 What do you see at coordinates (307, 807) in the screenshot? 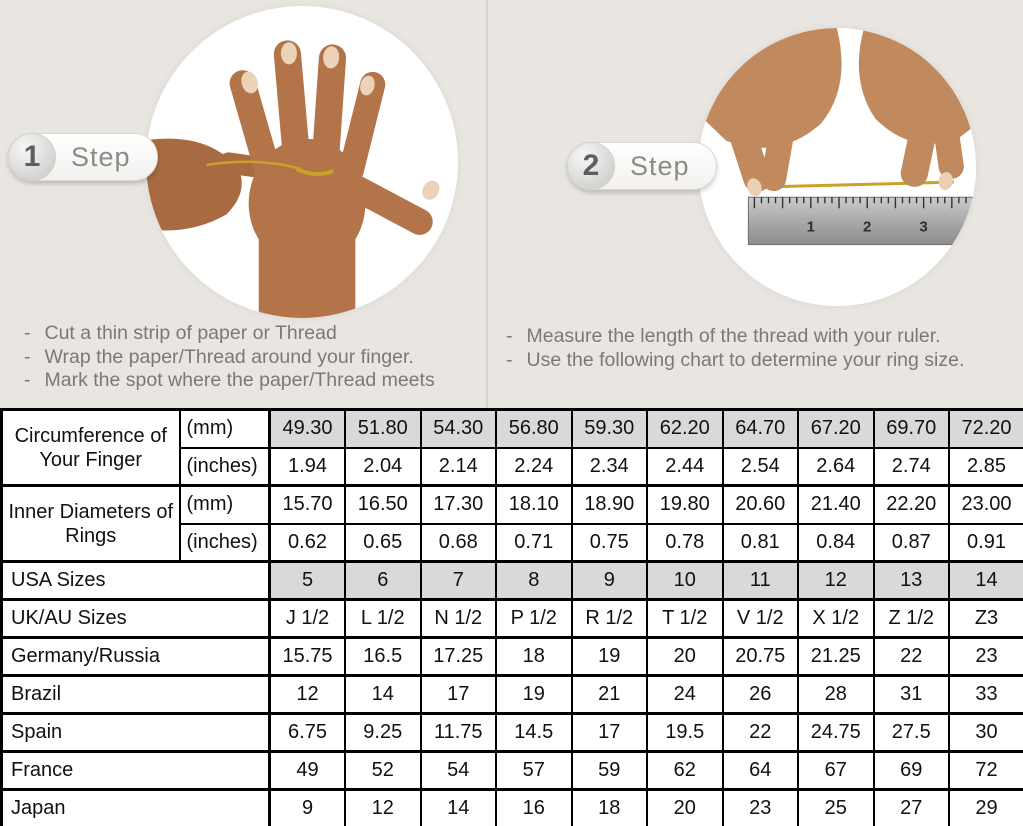
I see `size-value-cell: 9` at bounding box center [307, 807].